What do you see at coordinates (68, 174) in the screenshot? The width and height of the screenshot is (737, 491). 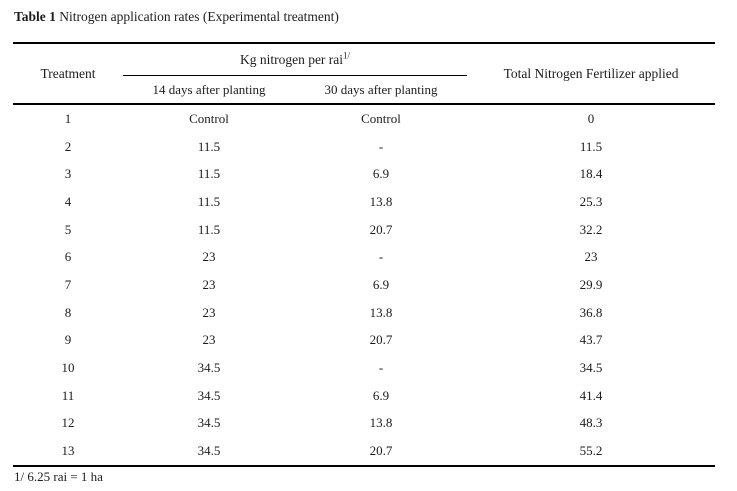 I see `cell-treatment: 3` at bounding box center [68, 174].